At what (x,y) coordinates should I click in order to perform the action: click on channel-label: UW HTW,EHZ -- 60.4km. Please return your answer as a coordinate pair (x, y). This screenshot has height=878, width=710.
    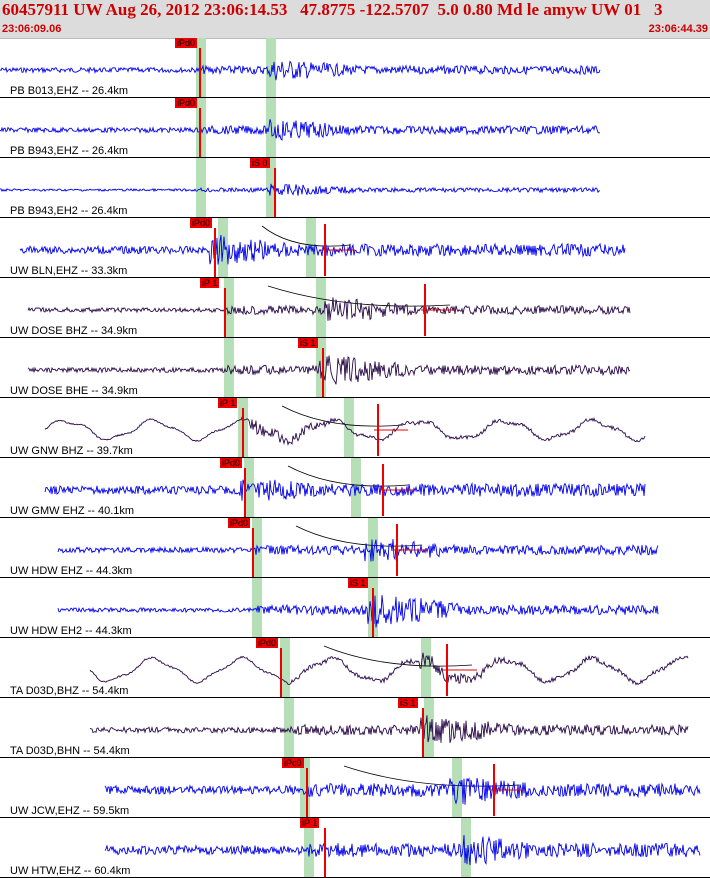
    Looking at the image, I should click on (70, 871).